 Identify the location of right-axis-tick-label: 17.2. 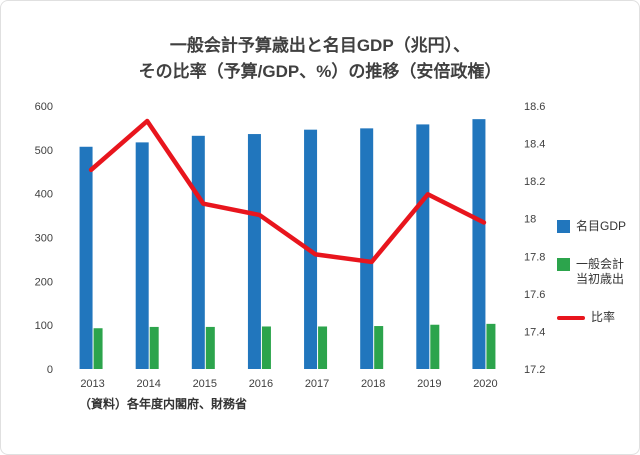
(534, 370).